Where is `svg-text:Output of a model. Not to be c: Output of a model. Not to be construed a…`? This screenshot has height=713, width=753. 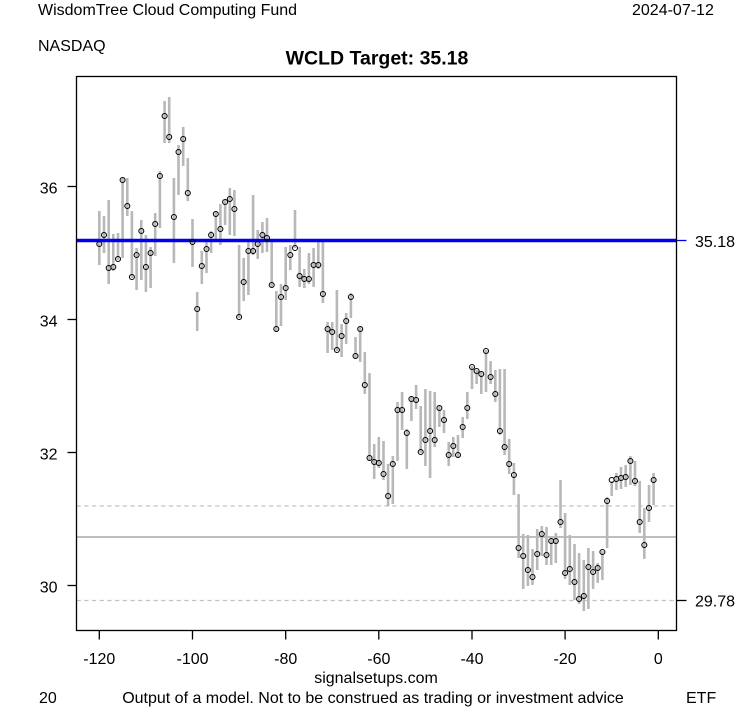 svg-text:Output of a model. Not to be c: Output of a model. Not to be construed a… is located at coordinates (373, 698).